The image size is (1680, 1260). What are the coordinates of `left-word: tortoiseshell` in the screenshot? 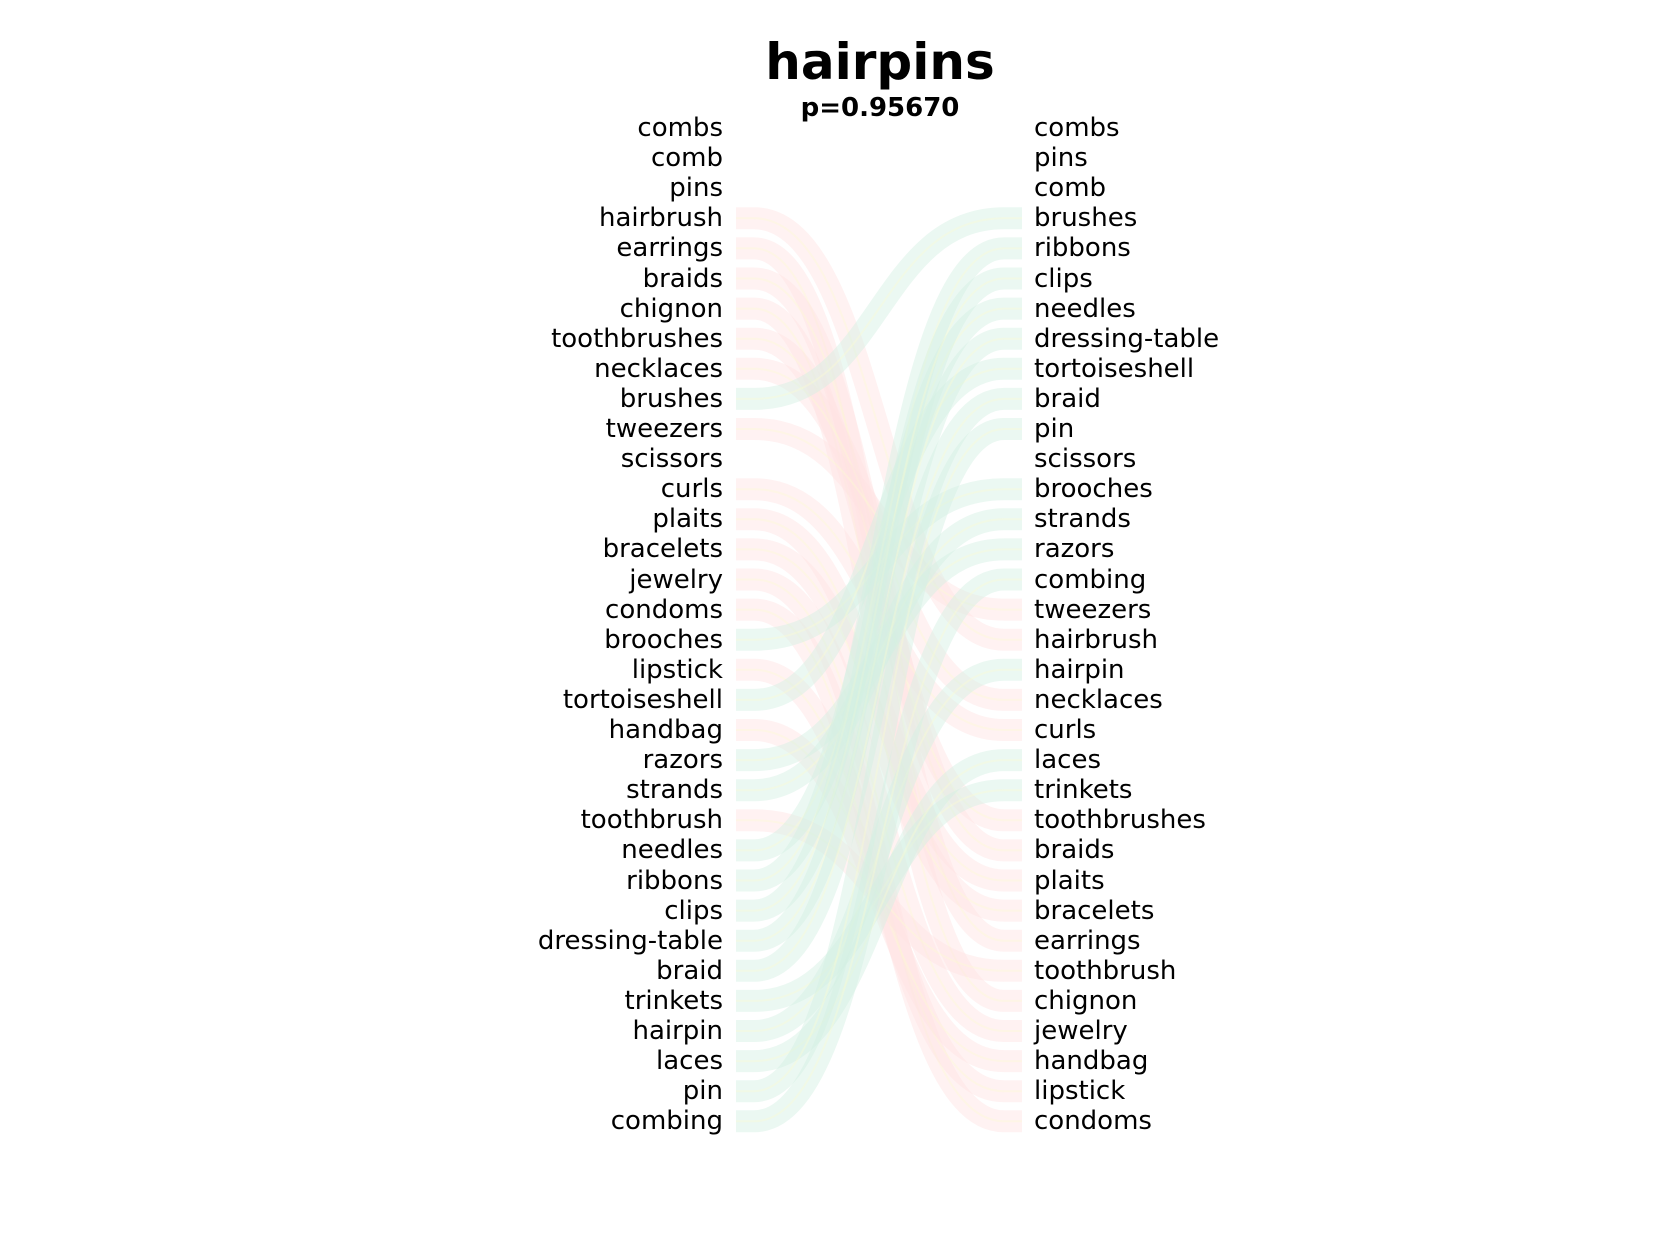 It's located at (642, 699).